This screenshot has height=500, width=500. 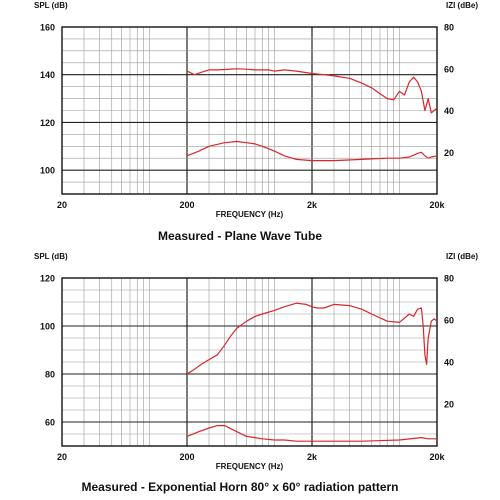 I want to click on chart-title: Measured - Plane Wave Tube, so click(x=240, y=236).